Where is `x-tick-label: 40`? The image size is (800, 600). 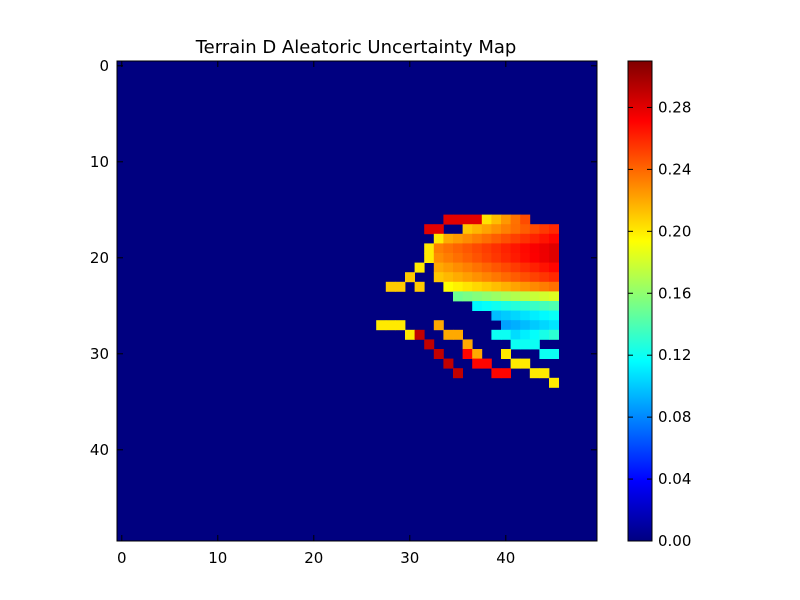 x-tick-label: 40 is located at coordinates (505, 558).